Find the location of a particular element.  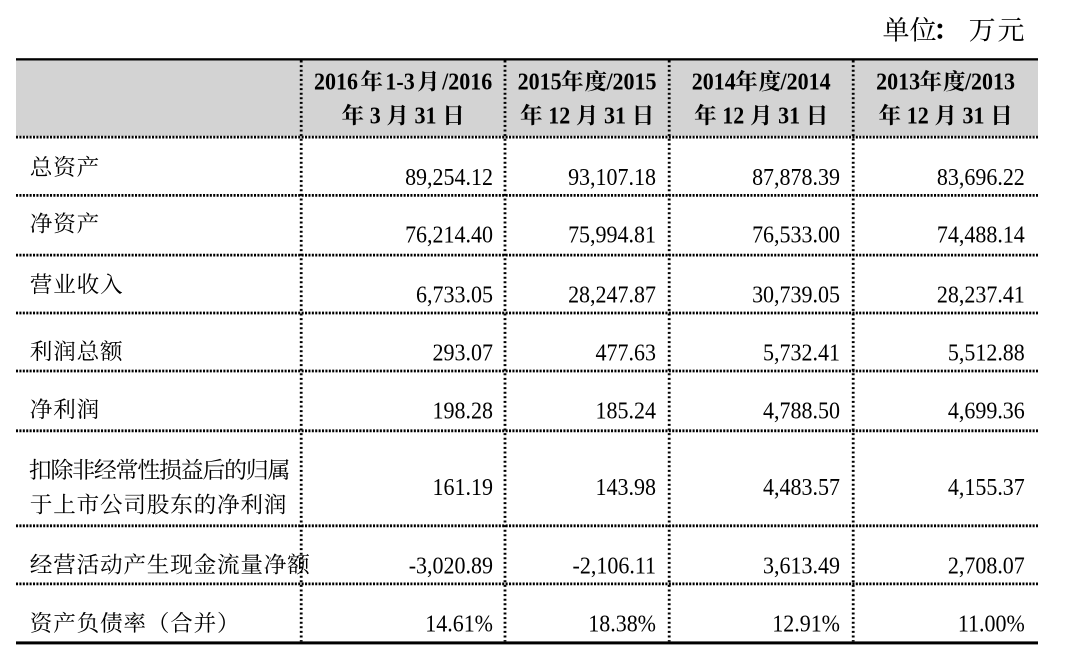

svg-text: 477.63 is located at coordinates (626, 353).